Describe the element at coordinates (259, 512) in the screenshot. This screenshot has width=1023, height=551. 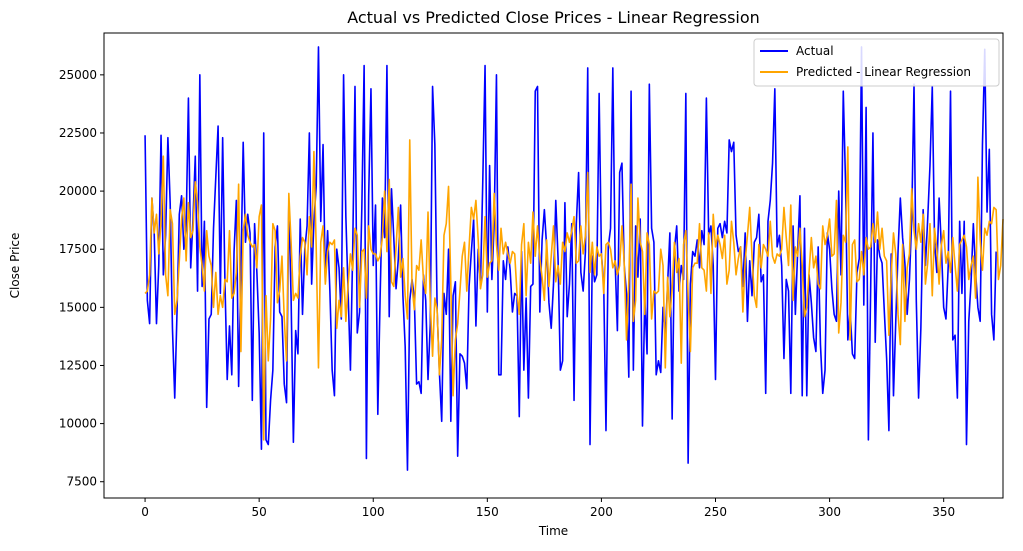
I see `x-tick-label: 50` at that location.